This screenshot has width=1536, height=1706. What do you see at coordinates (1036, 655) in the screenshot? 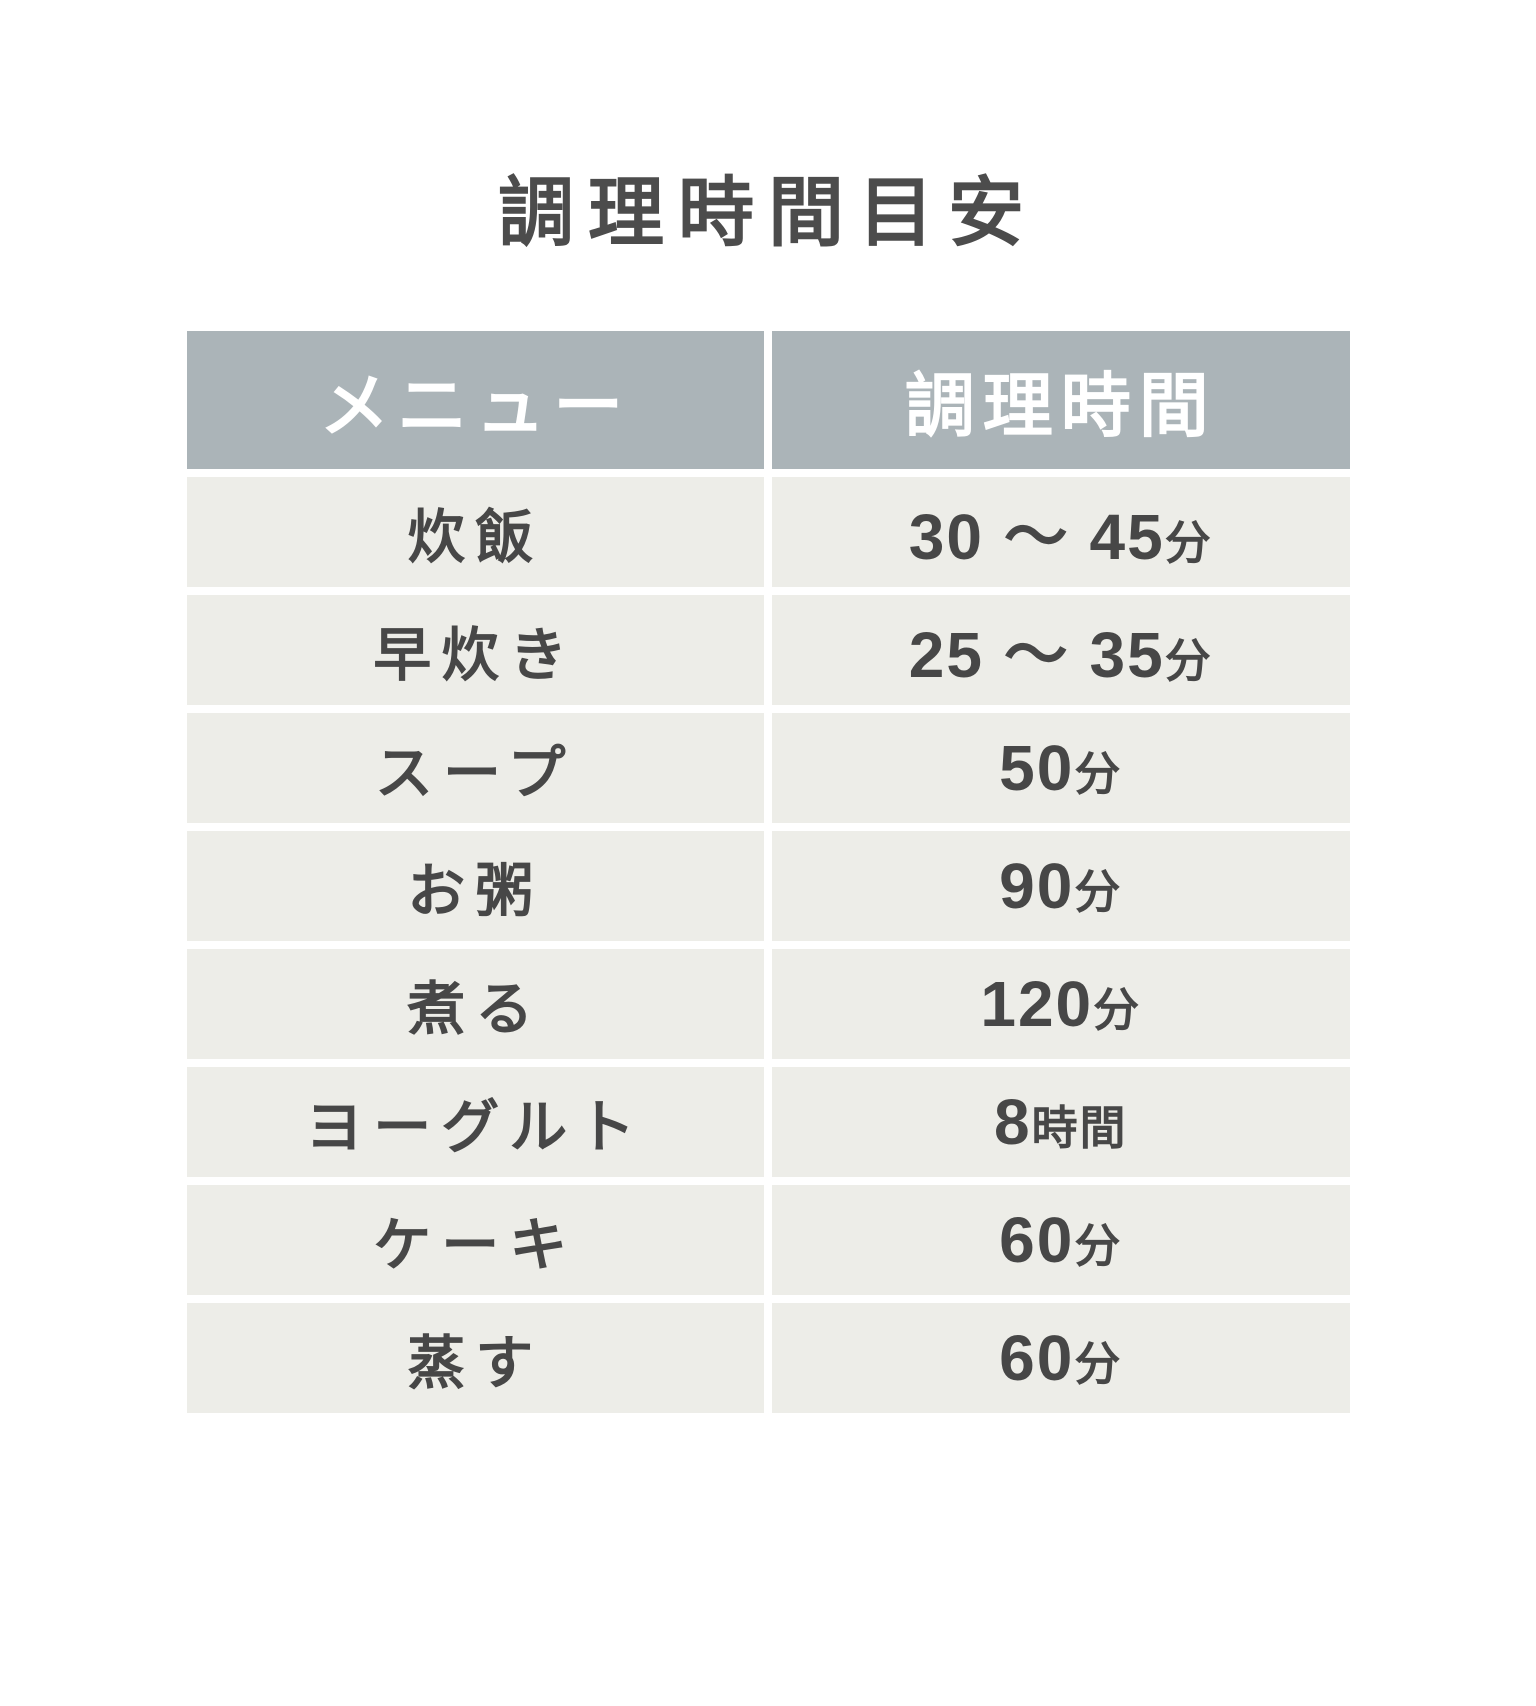
I see `time-value: 25 〜 35` at bounding box center [1036, 655].